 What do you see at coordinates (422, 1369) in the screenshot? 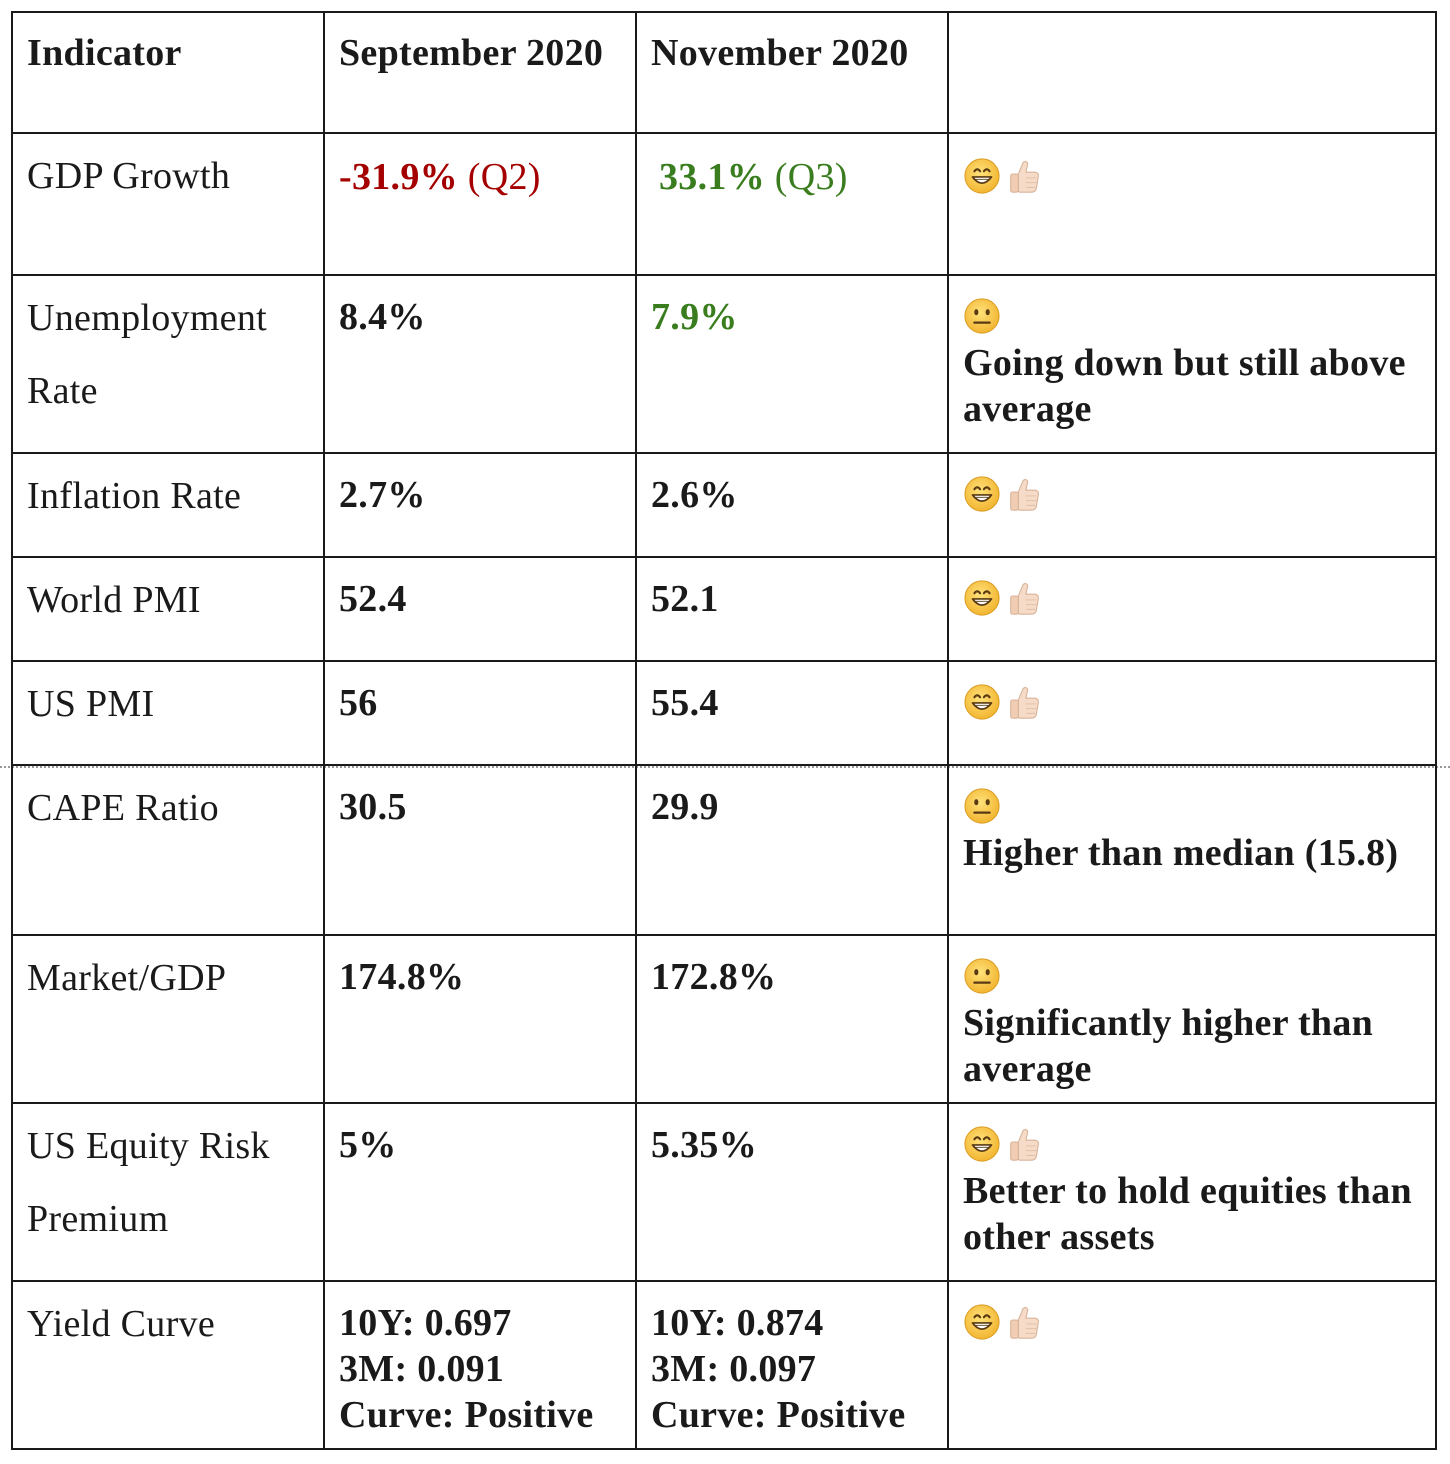
I see `sep-3m-yield: 3M: 0.091` at bounding box center [422, 1369].